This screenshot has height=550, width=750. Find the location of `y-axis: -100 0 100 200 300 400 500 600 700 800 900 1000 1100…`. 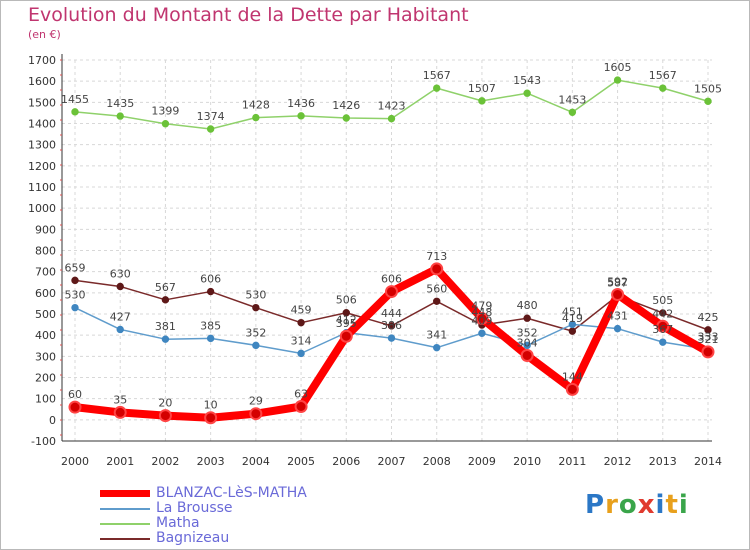

y-axis: -100 0 100 200 300 400 500 600 700 800 900 1000 1100… is located at coordinates (45, 251).